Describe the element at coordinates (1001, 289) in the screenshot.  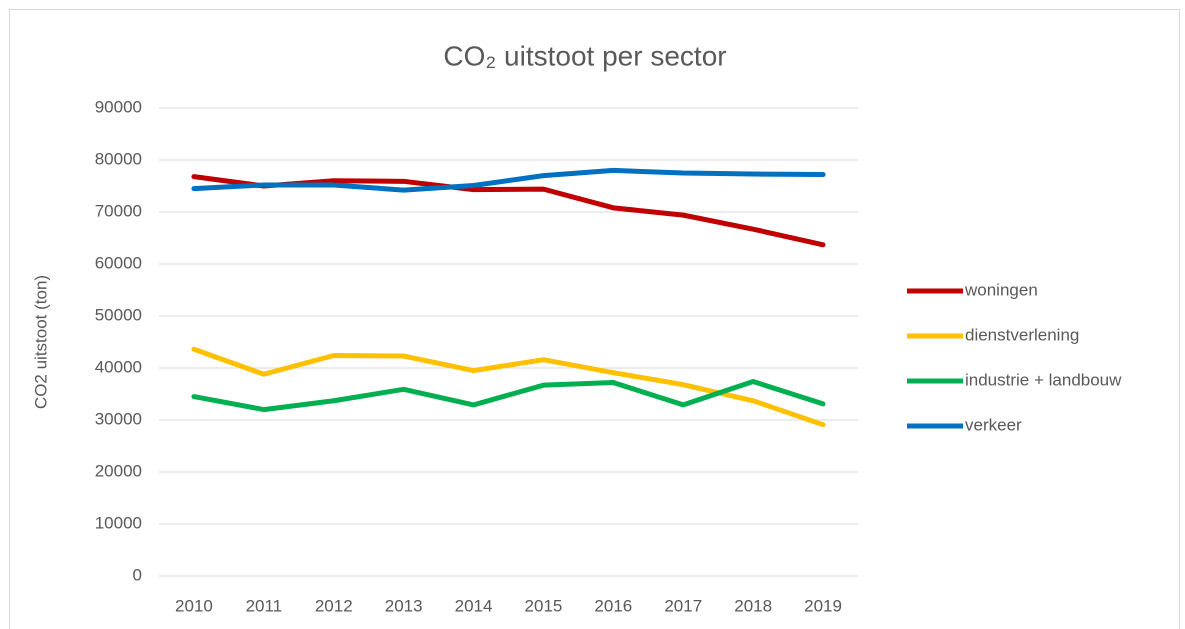
I see `legend-label: woningen` at that location.